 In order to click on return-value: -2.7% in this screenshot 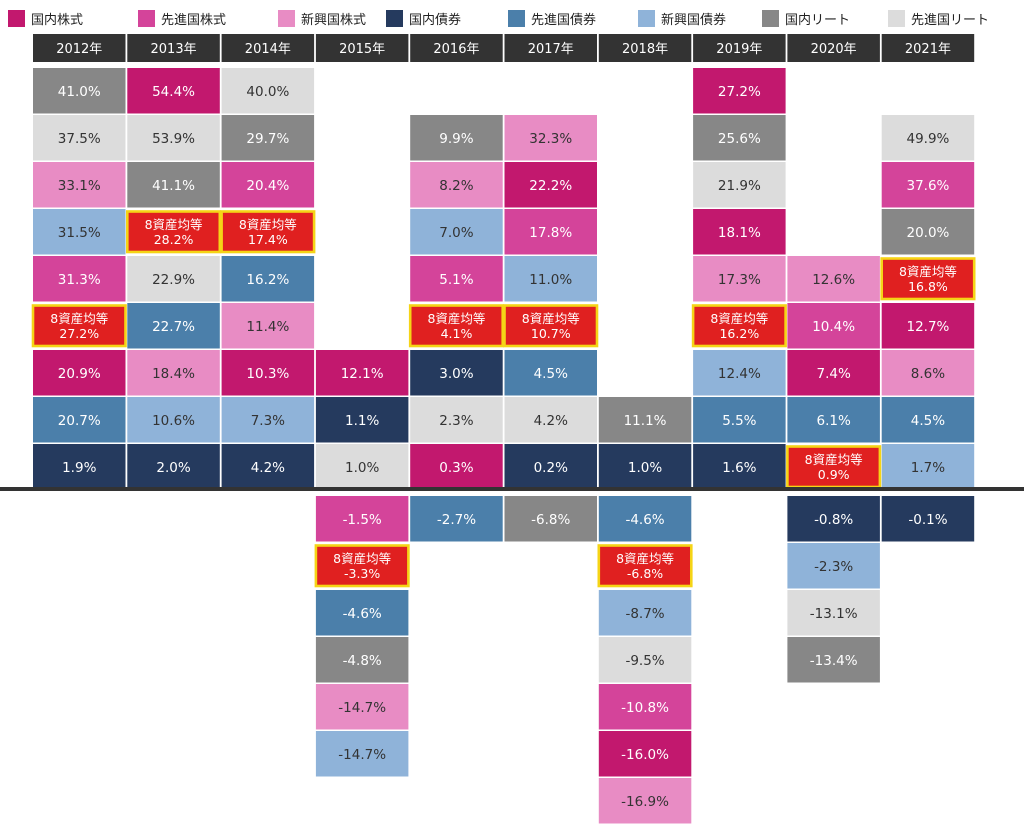, I will do `click(456, 520)`.